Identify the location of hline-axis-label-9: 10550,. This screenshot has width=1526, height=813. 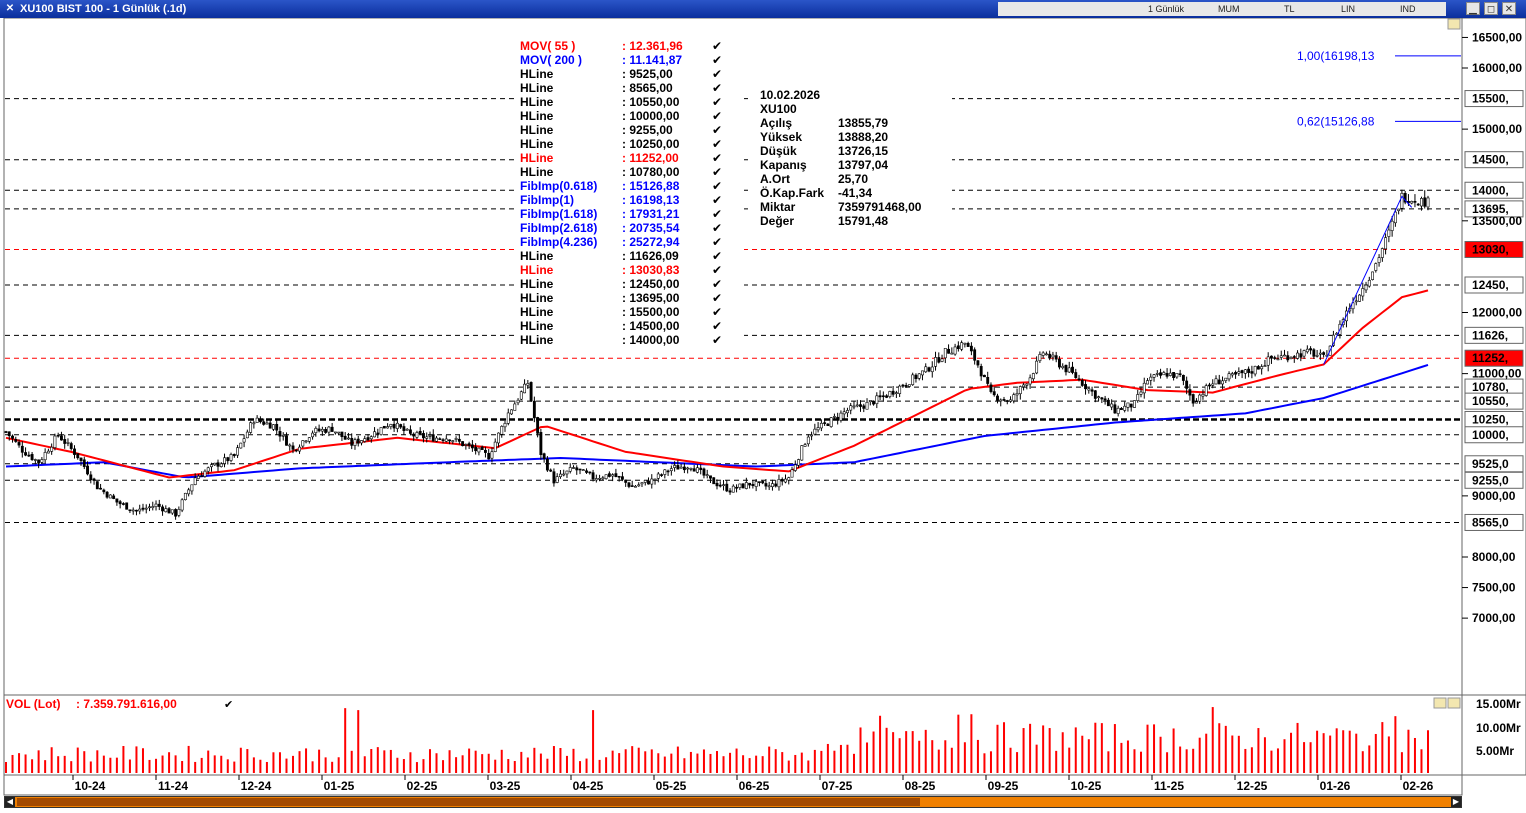
(1490, 401).